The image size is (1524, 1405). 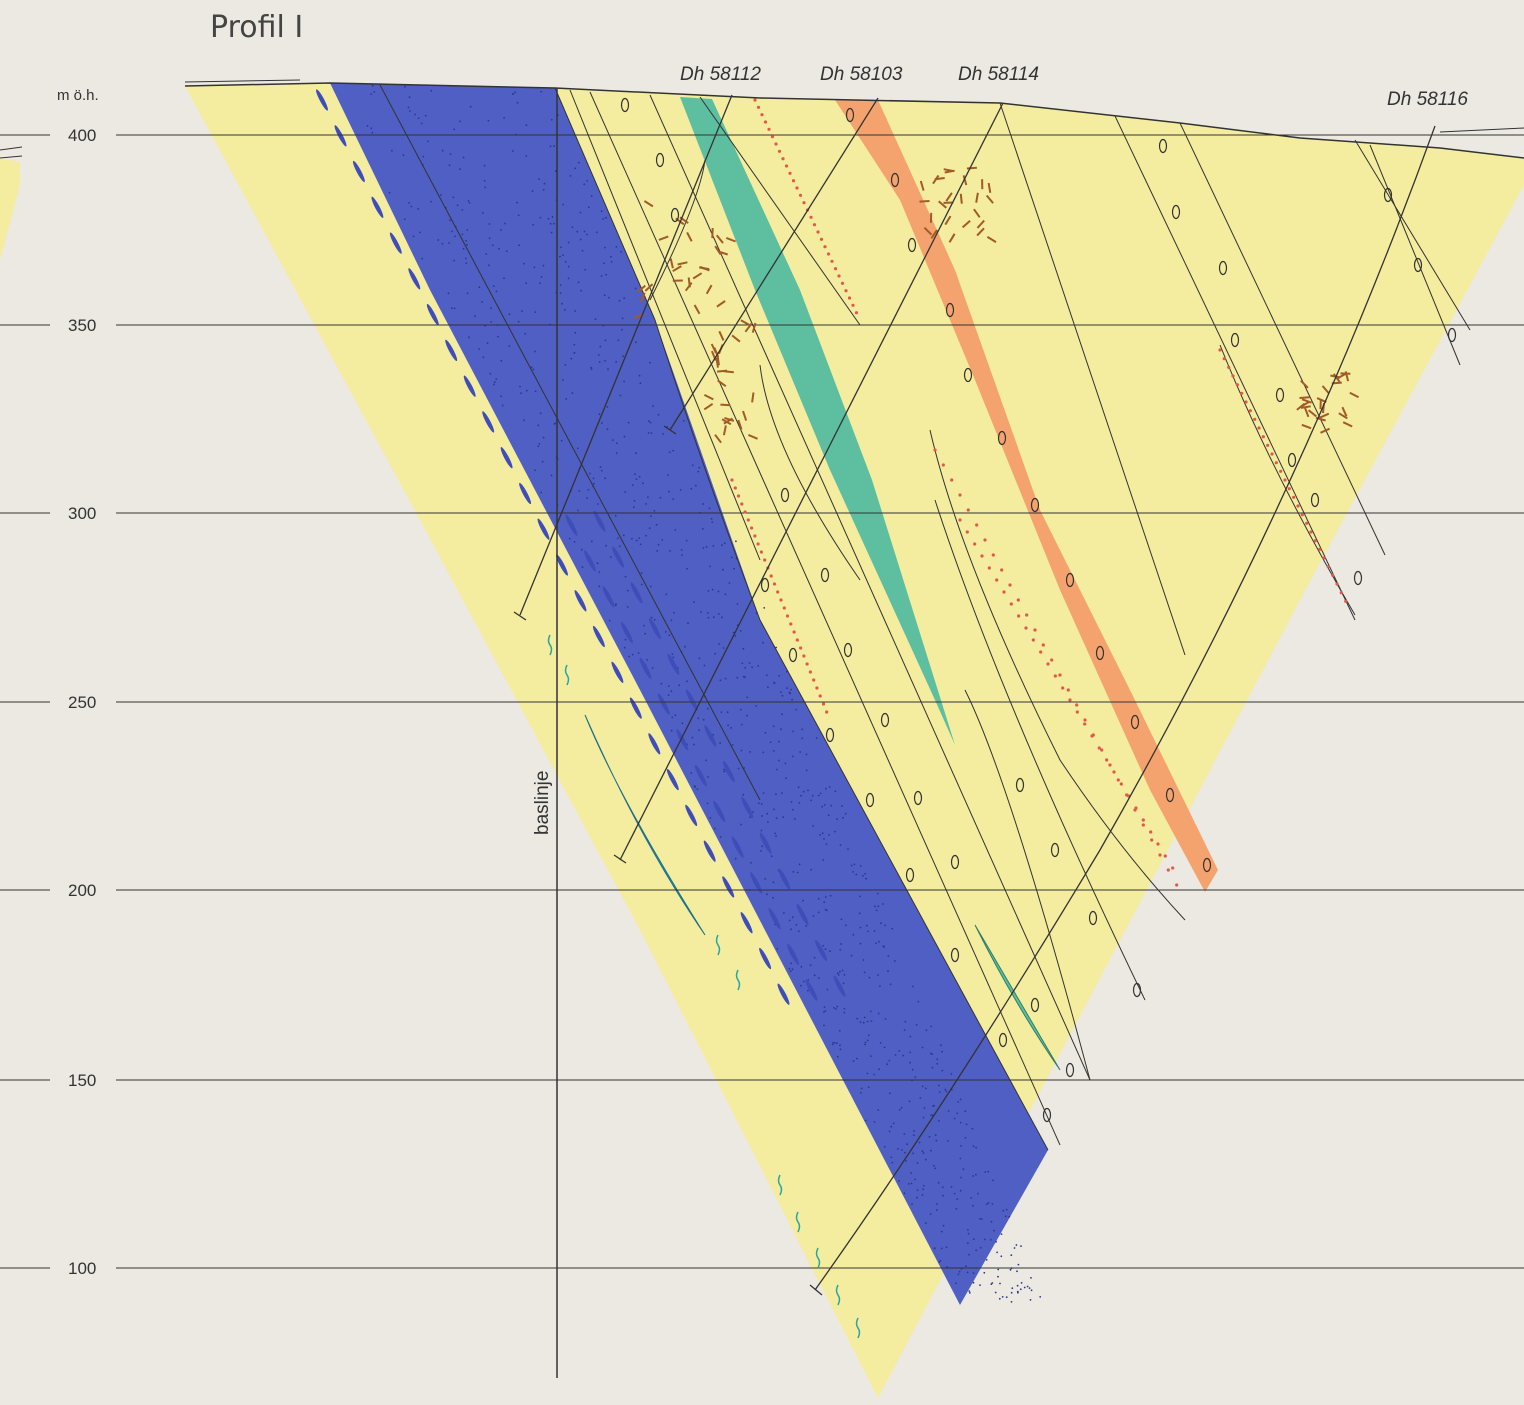 I want to click on drillhole-label-dh4: Dh 58116, so click(x=1427, y=99).